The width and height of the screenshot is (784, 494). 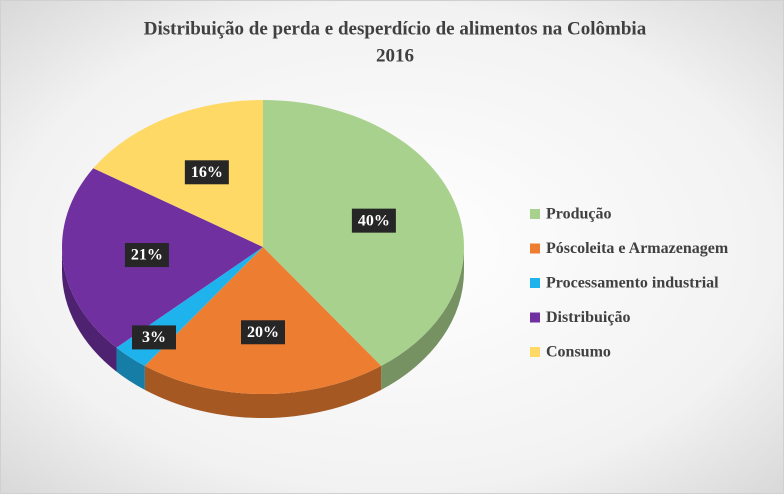 I want to click on legend-label: Póscoleita e Armazenagem, so click(x=637, y=248).